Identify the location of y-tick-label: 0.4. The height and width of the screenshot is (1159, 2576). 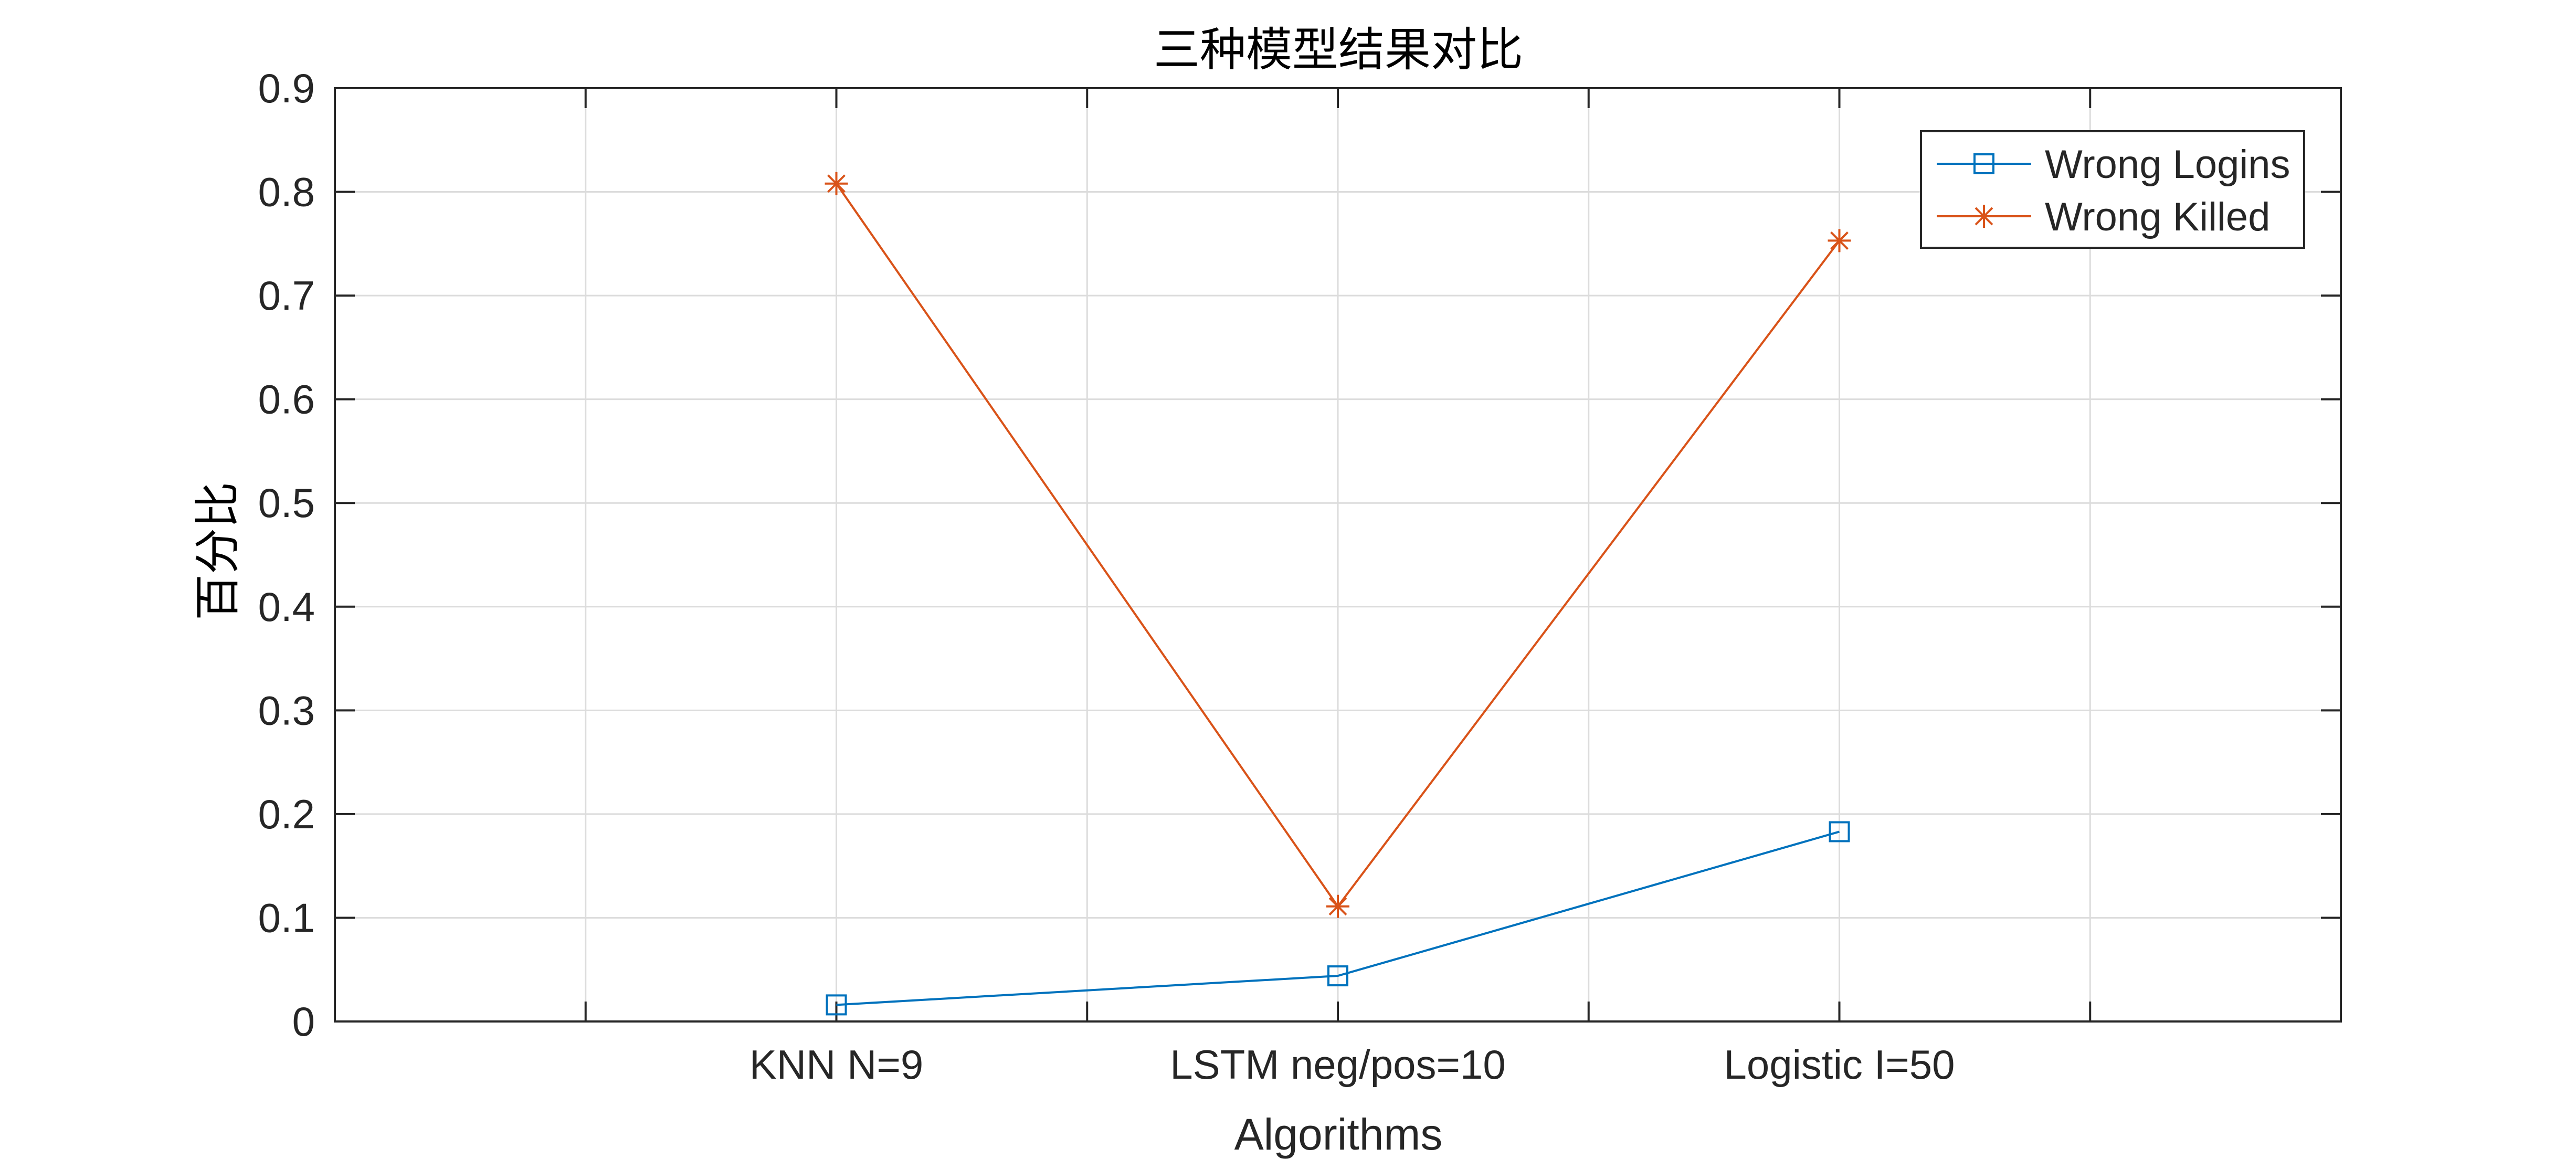
(286, 607).